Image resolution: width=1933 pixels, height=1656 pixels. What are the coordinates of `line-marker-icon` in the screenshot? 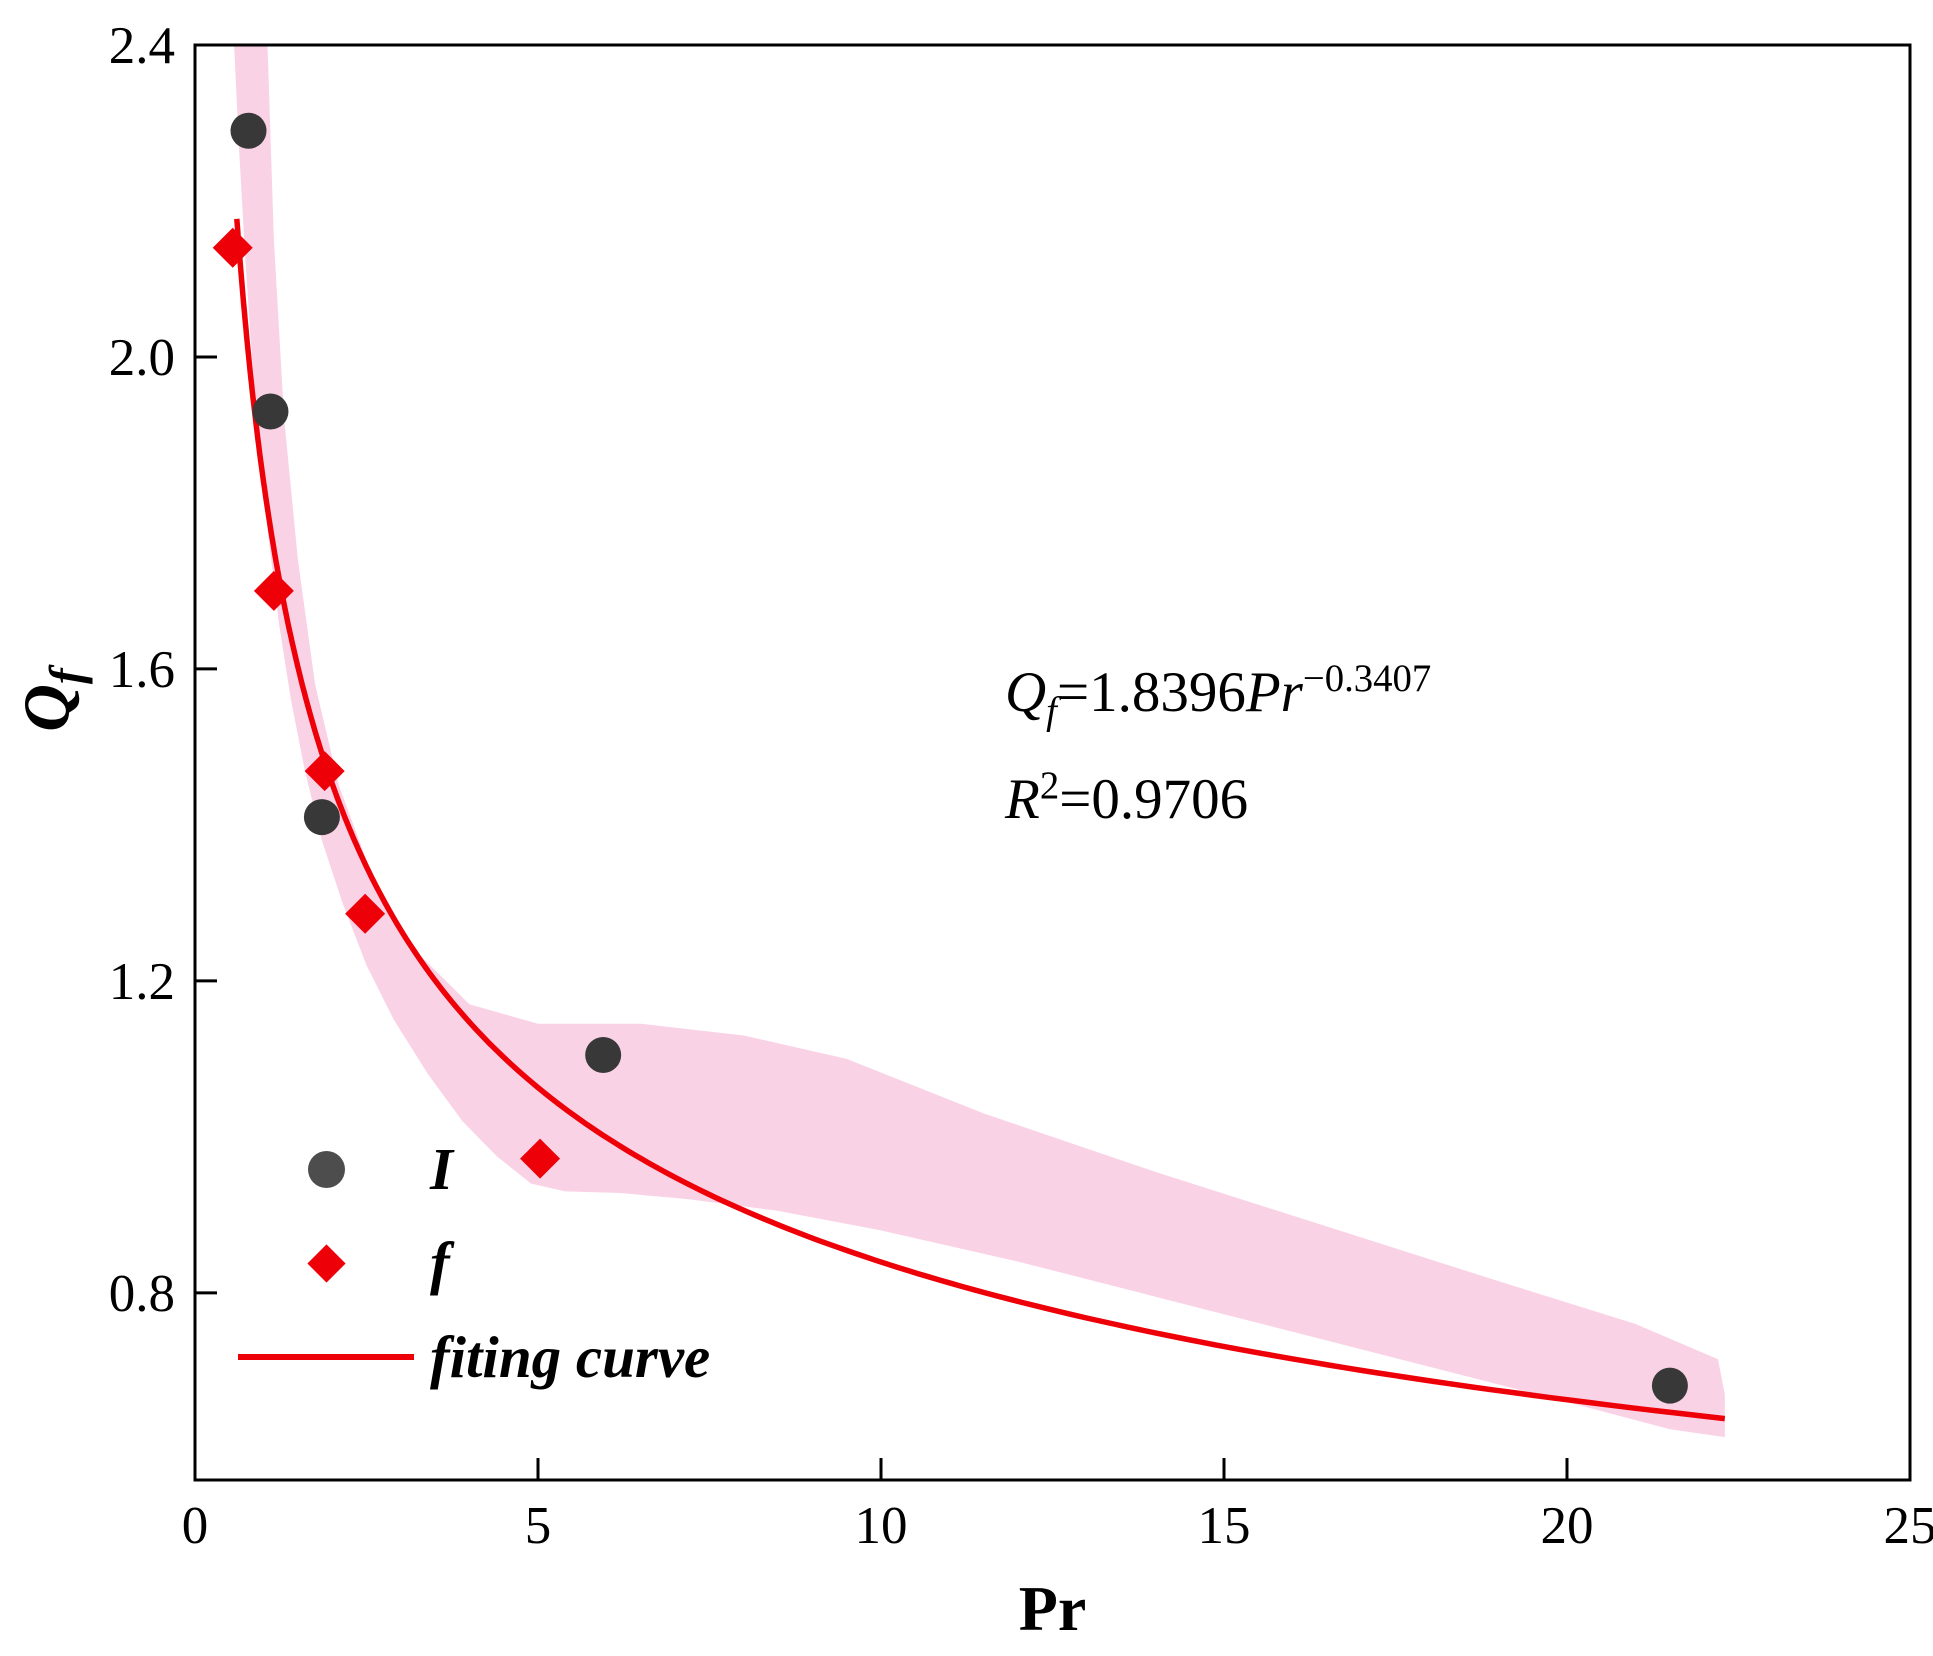 It's located at (326, 1357).